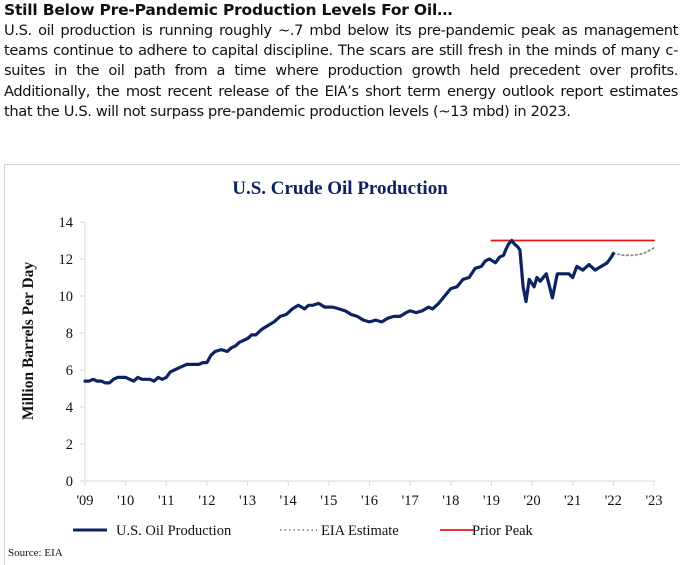 This screenshot has height=565, width=683. What do you see at coordinates (613, 501) in the screenshot?
I see `x-tick-label: '22` at bounding box center [613, 501].